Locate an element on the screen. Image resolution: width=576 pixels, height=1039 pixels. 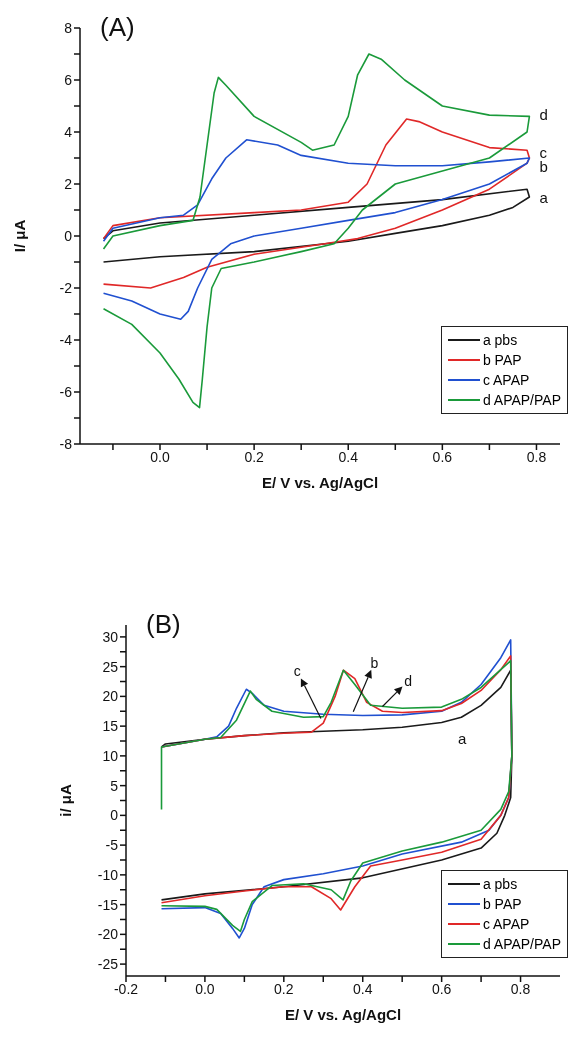
y-axis-title: I/ μA is located at coordinates (20, 236).